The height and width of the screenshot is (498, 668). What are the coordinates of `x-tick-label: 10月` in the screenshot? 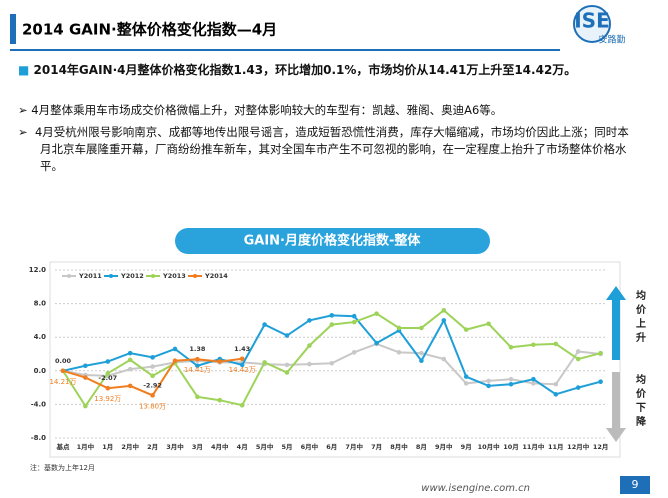 It's located at (511, 447).